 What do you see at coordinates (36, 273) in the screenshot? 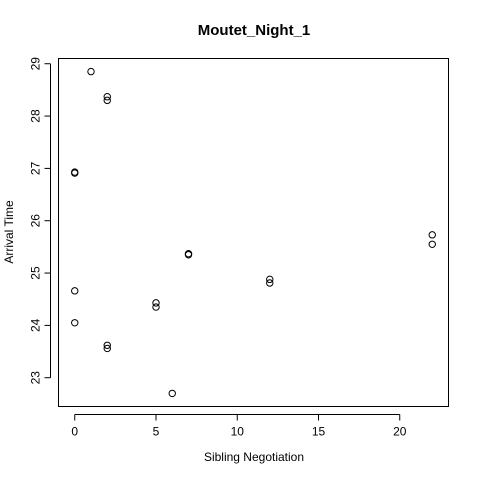
I see `y-tick-label: 25` at bounding box center [36, 273].